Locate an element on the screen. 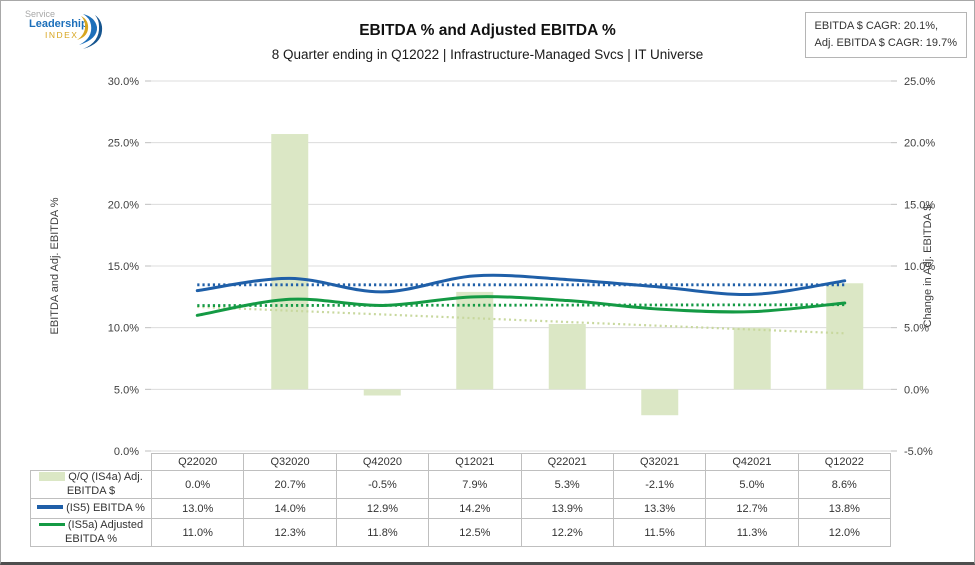 Image resolution: width=975 pixels, height=565 pixels. cagr-line-ebitda: EBITDA $ CAGR: 20.1%, is located at coordinates (876, 26).